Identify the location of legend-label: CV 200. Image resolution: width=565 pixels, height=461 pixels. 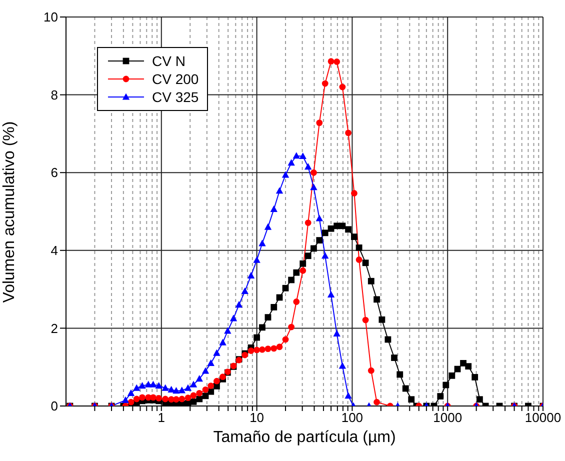
(175, 79).